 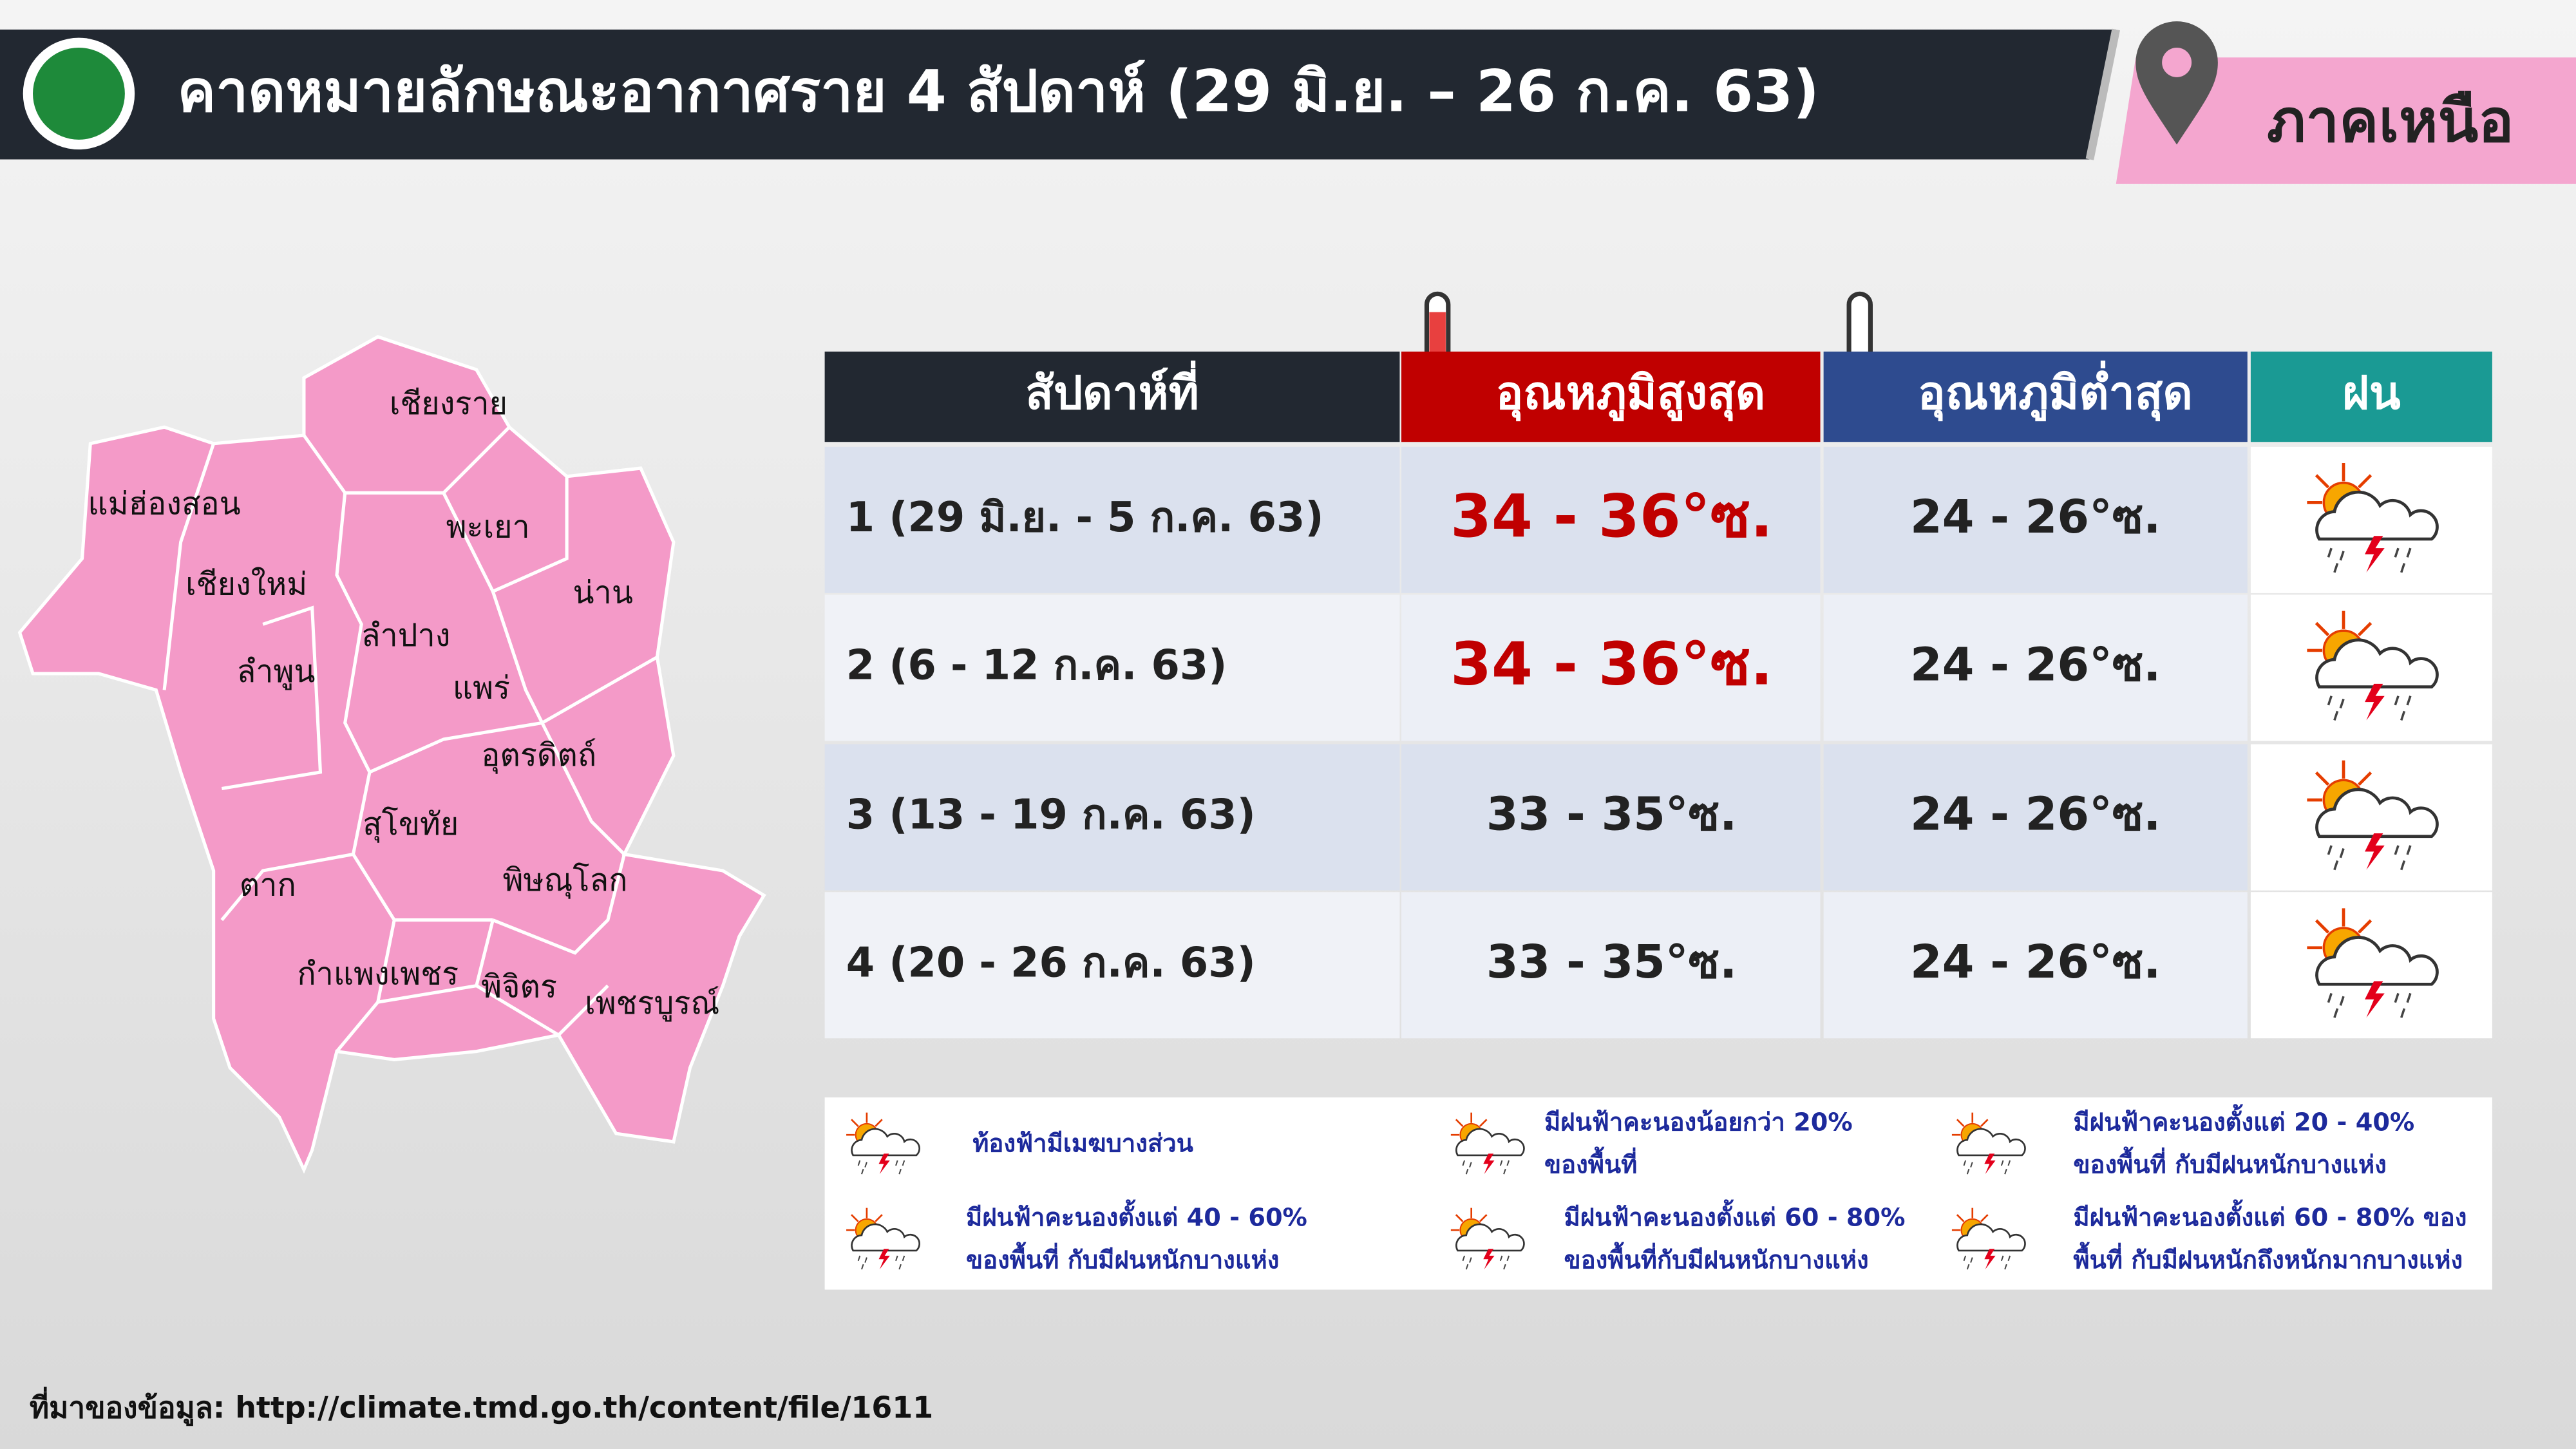 I want to click on header-label: อุณหภูมิสูงสุด, so click(x=1631, y=394).